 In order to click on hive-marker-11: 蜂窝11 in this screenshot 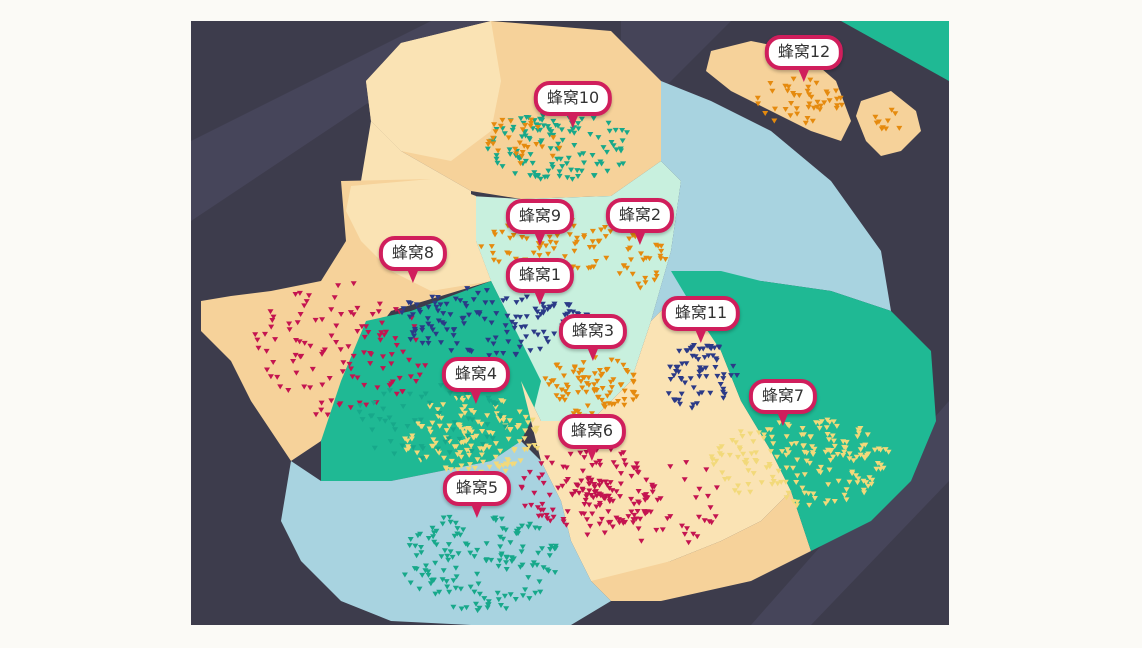, I will do `click(701, 319)`.